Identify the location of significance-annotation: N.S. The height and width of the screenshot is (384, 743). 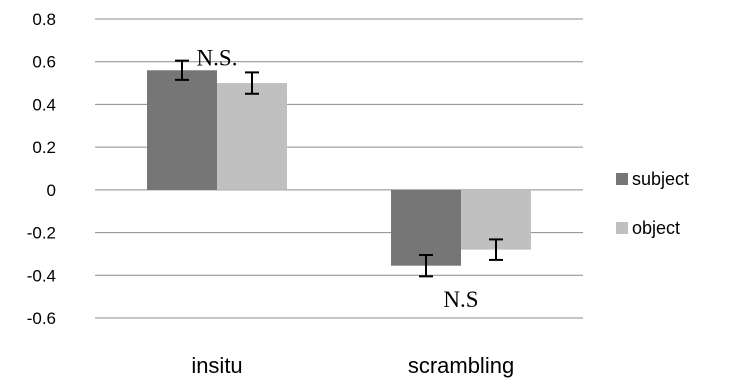
(460, 299).